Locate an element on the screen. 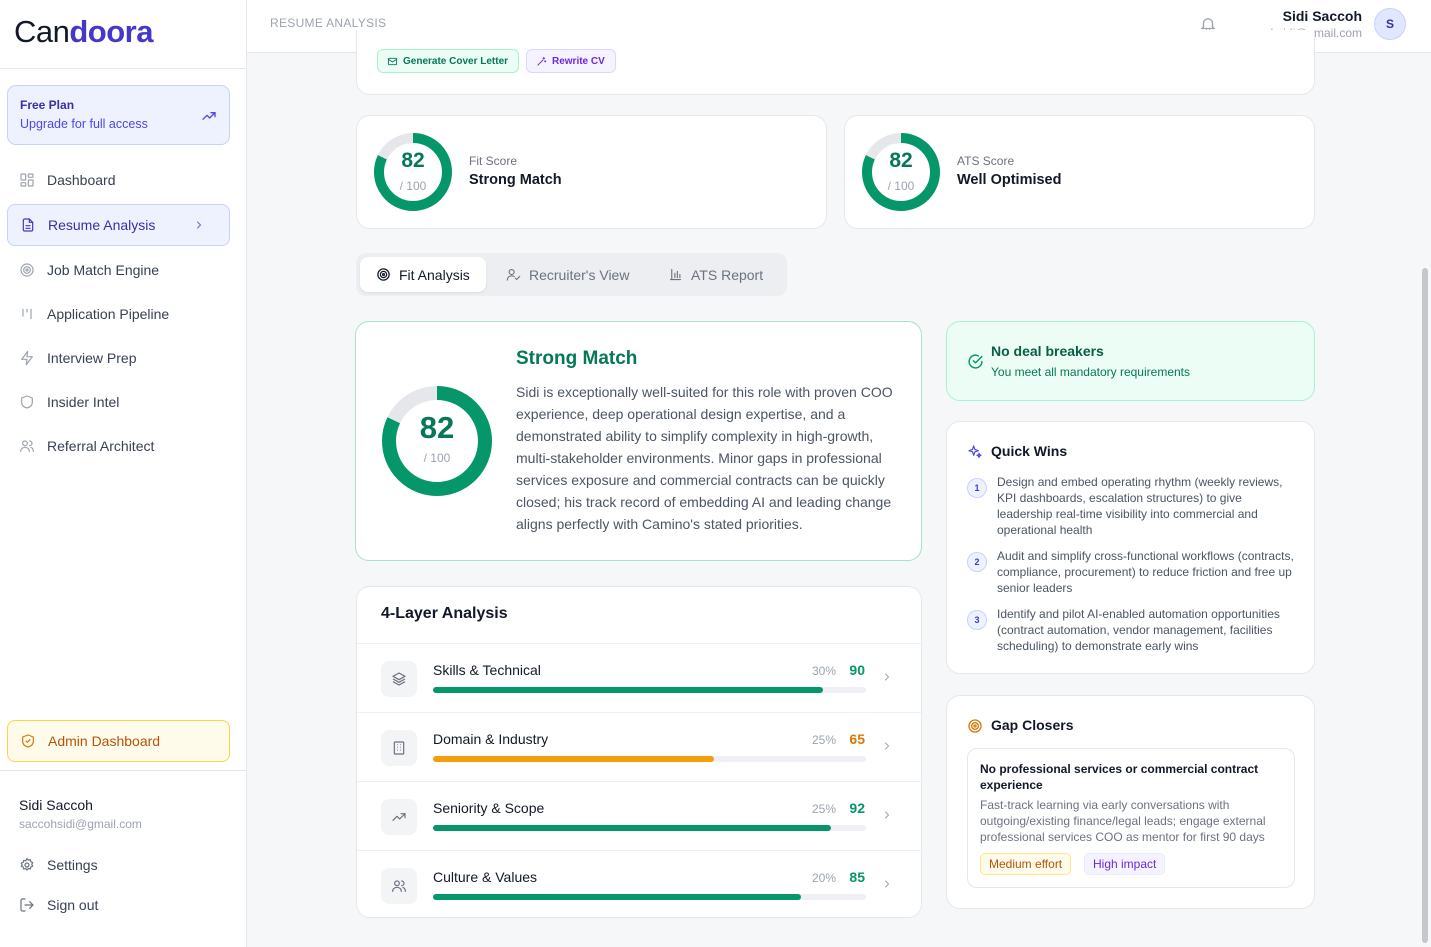  plan-subtitle: Upgrade for full access is located at coordinates (84, 124).